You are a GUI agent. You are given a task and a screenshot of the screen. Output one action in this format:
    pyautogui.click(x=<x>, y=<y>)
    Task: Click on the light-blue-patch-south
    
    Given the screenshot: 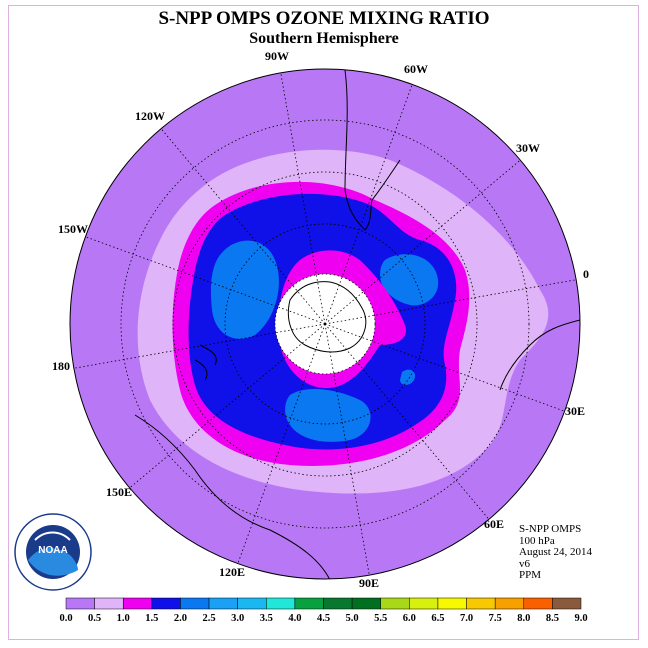 What is the action you would take?
    pyautogui.click(x=328, y=415)
    